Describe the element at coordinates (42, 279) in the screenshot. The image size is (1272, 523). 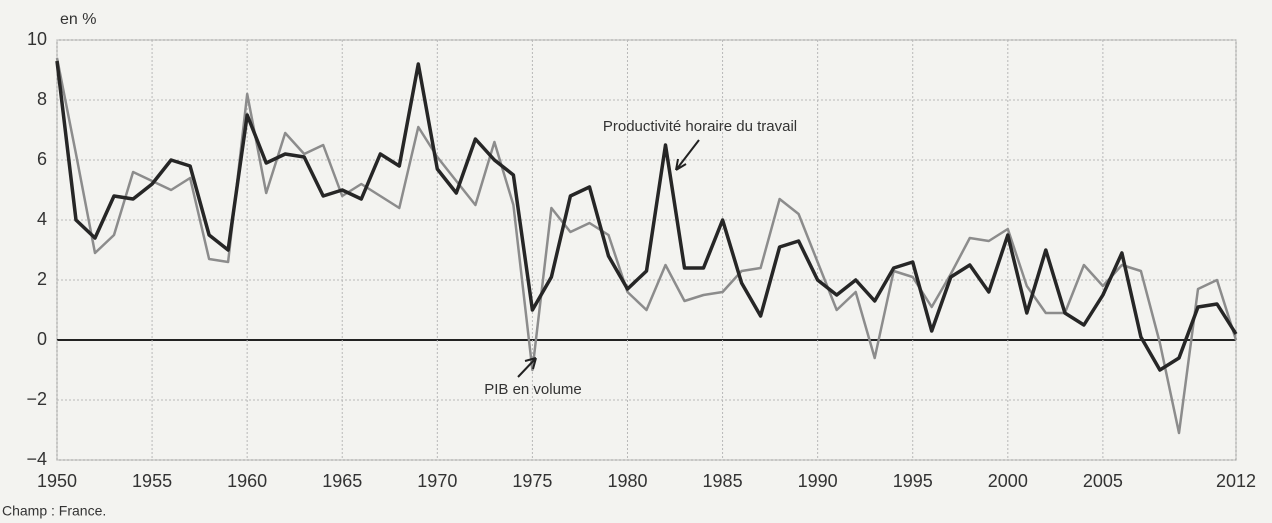
I see `y-tick-label: 2` at that location.